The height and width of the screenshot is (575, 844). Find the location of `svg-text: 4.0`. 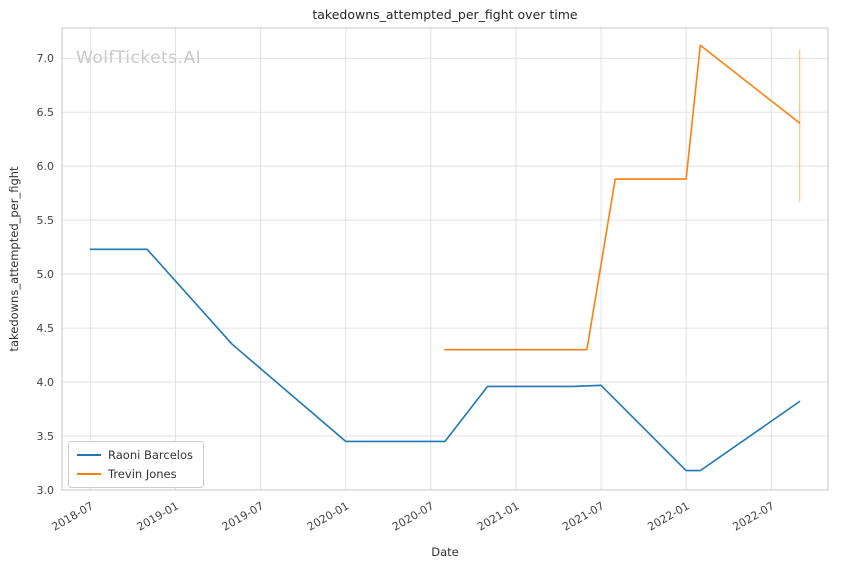

svg-text: 4.0 is located at coordinates (46, 382).